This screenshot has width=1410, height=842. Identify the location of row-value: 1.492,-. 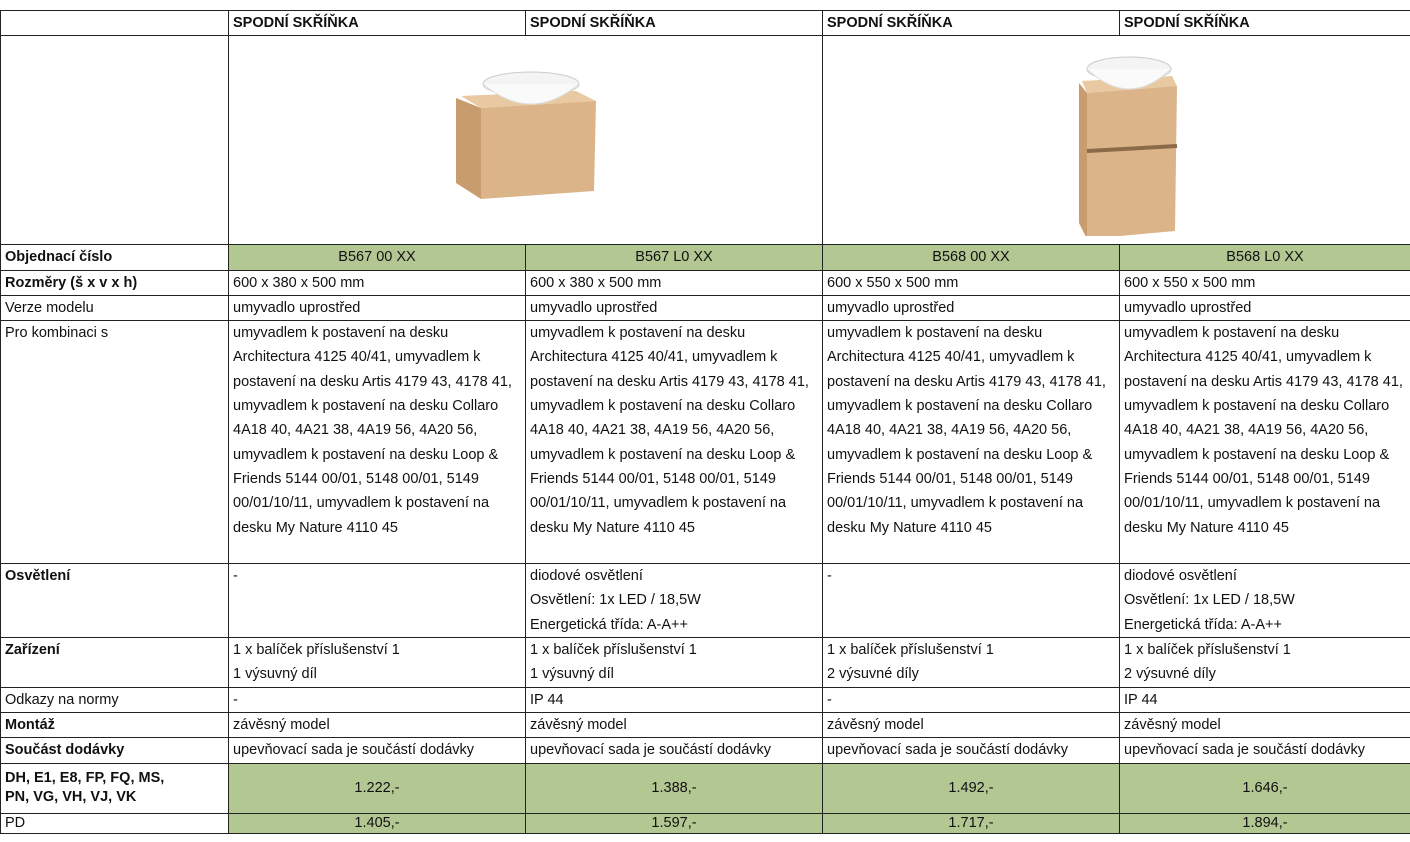
(971, 788).